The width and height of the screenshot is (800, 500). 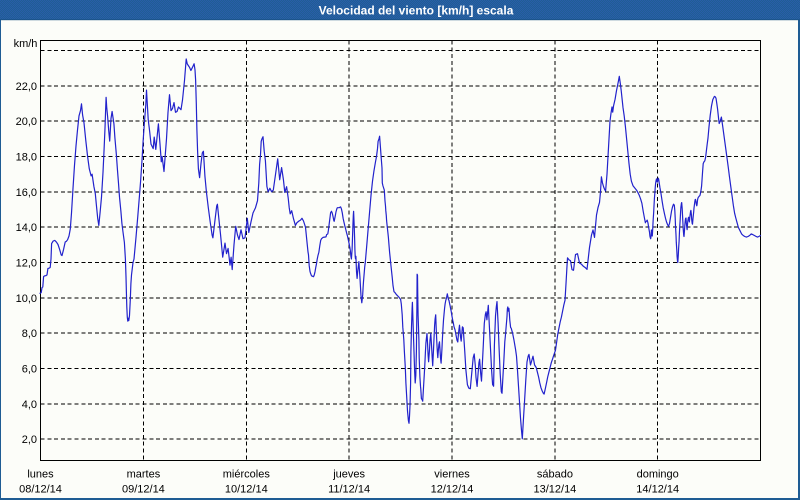 I want to click on svg-text: martes, so click(x=144, y=475).